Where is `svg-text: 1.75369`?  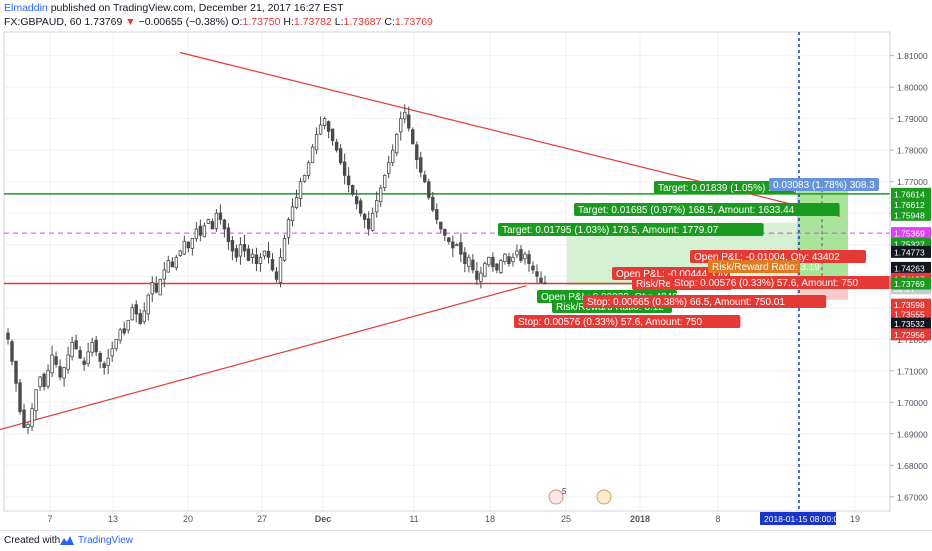
svg-text: 1.75369 is located at coordinates (909, 234).